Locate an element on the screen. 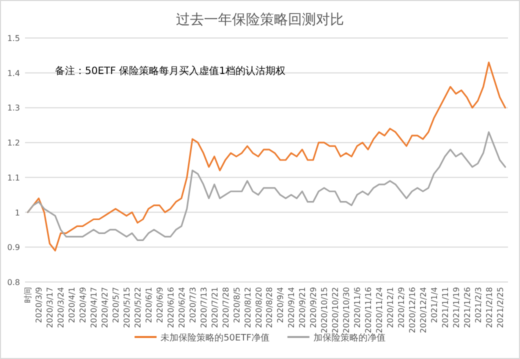  x-tick-label: 2020/9/21 is located at coordinates (303, 307).